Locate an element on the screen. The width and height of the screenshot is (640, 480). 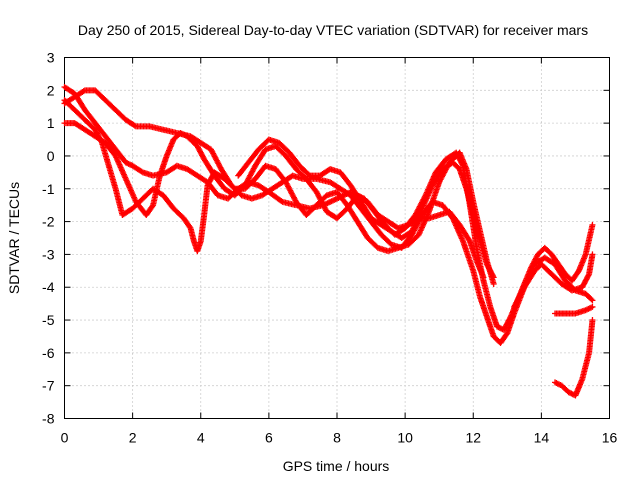
y-tick-label: -4 is located at coordinates (48, 287).